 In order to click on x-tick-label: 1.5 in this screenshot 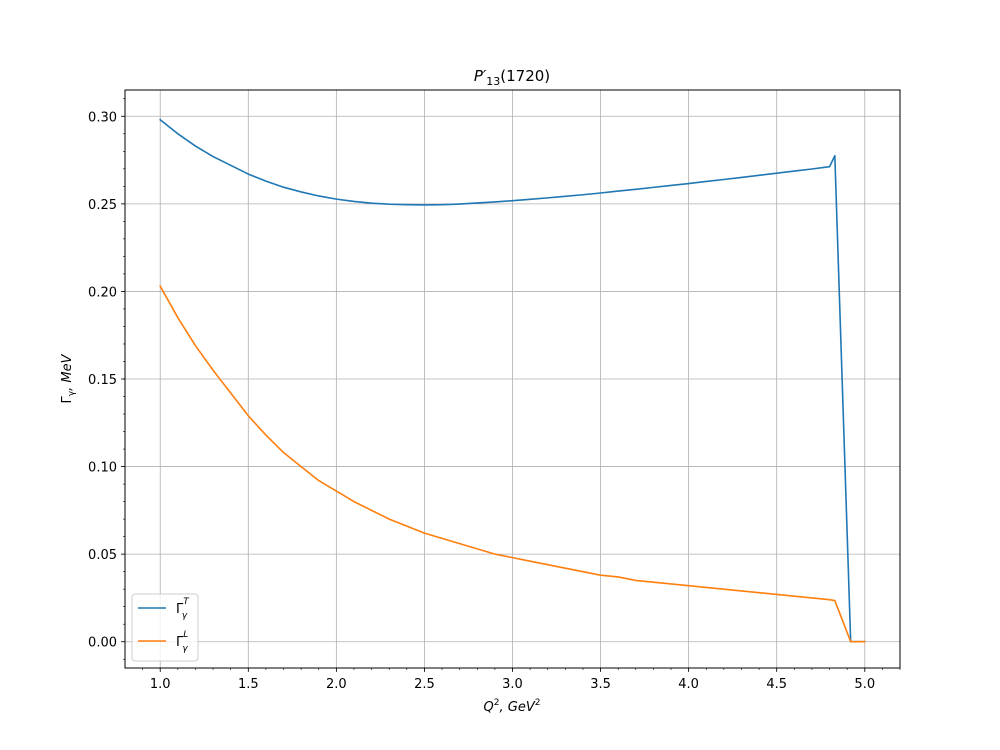, I will do `click(248, 684)`.